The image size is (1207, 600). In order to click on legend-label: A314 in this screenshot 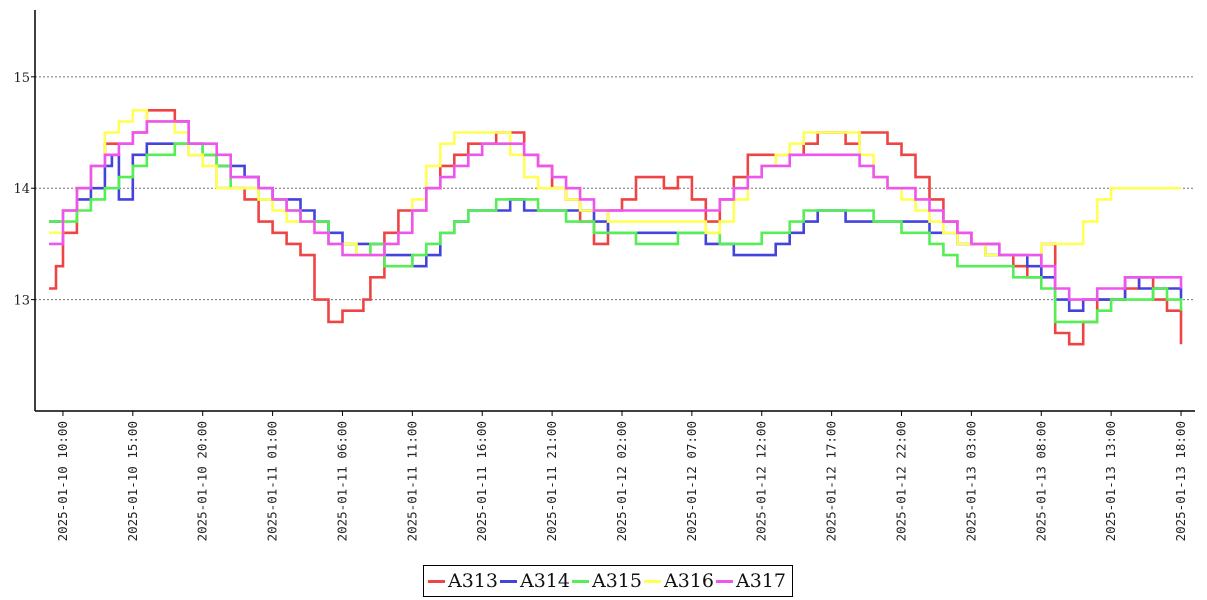, I will do `click(545, 581)`.